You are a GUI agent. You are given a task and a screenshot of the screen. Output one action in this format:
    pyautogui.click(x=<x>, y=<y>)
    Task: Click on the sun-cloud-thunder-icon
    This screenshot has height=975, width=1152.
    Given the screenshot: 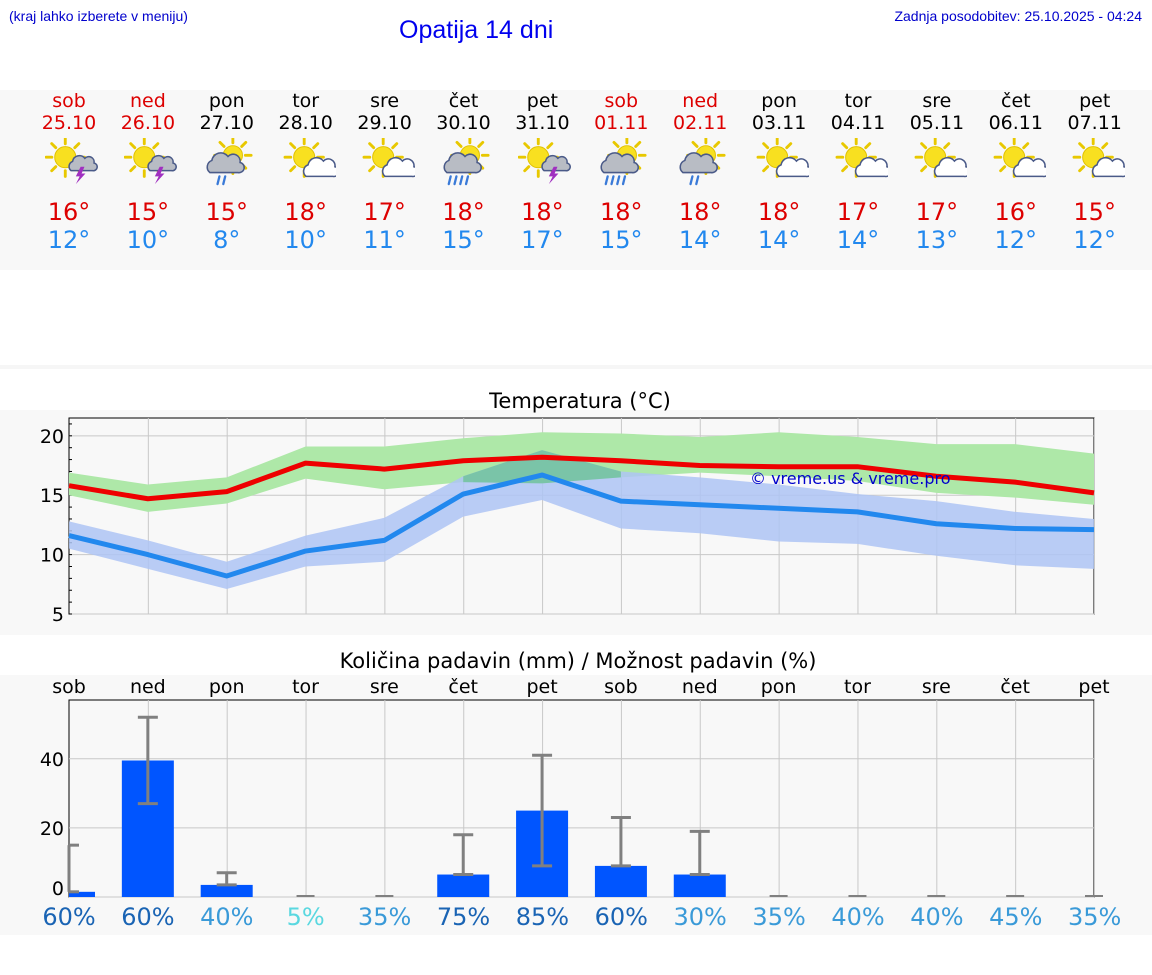 What is the action you would take?
    pyautogui.click(x=150, y=161)
    